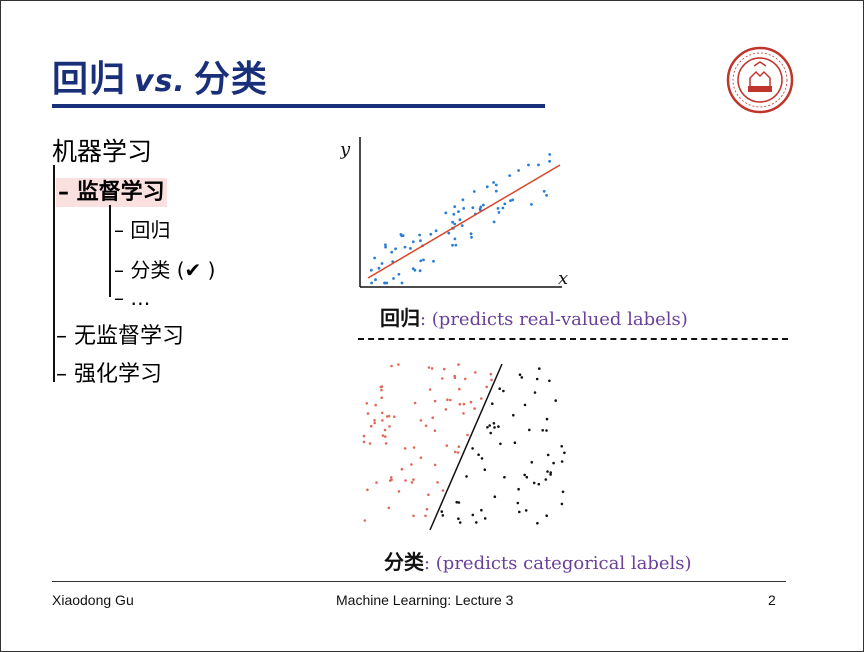  I want to click on outline-unsupervised: – 无监督学习, so click(120, 336).